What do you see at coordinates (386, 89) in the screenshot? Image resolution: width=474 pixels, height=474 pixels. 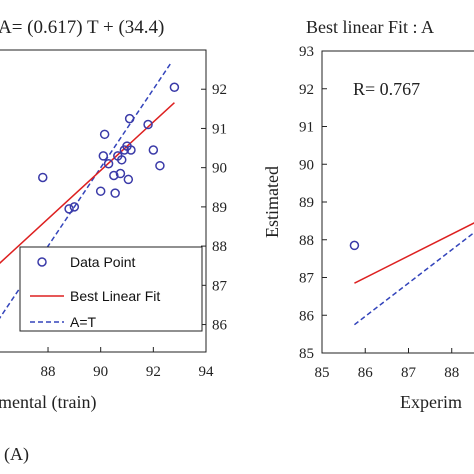 I see `r-value-annotation: R= 0.767` at bounding box center [386, 89].